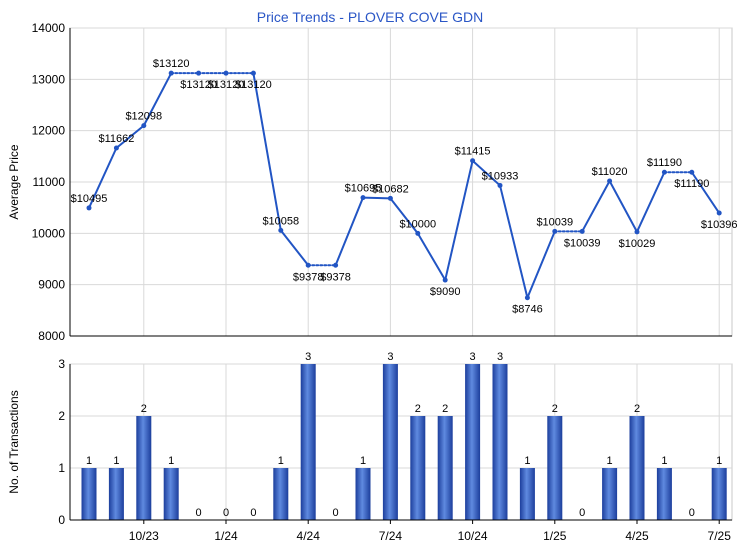 This screenshot has height=555, width=740. What do you see at coordinates (309, 536) in the screenshot?
I see `x-tick-label: 4/24` at bounding box center [309, 536].